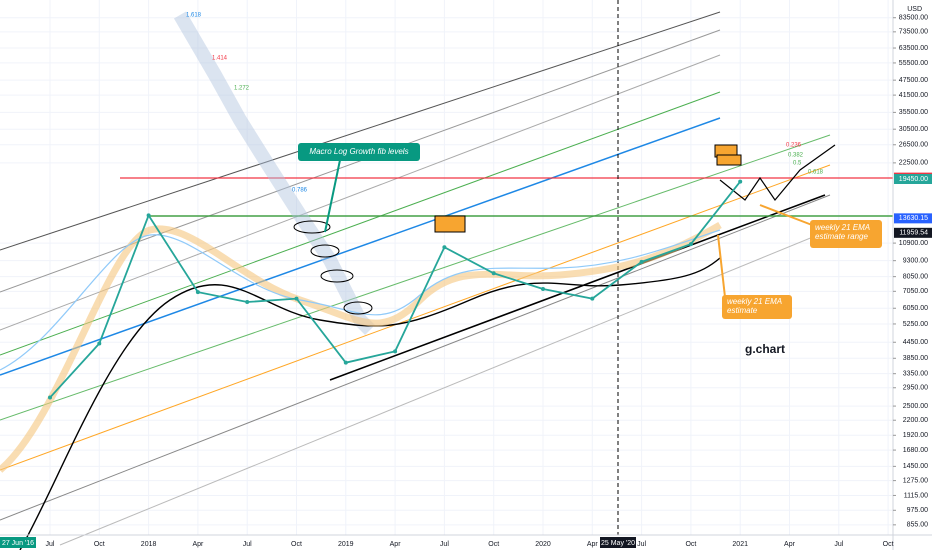 The width and height of the screenshot is (932, 550). I want to click on fib-label: 1.414, so click(220, 59).